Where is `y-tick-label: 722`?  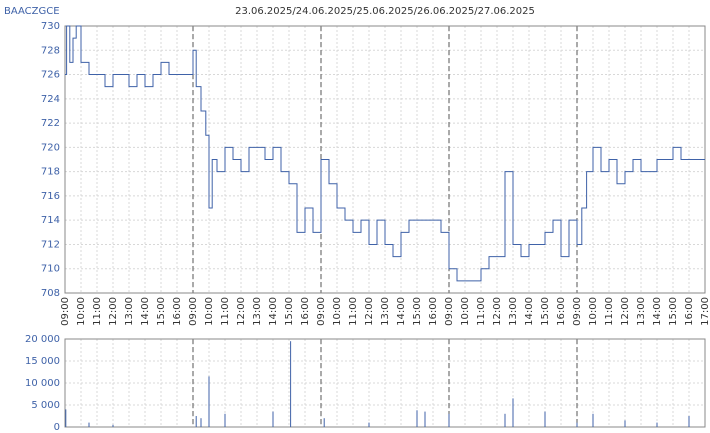 y-tick-label: 722 is located at coordinates (50, 123).